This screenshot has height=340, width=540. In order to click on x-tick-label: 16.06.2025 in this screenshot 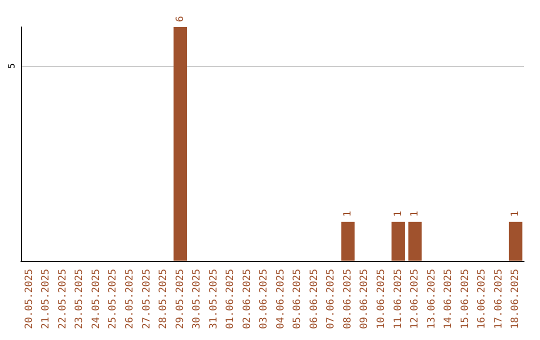, I will do `click(482, 299)`.